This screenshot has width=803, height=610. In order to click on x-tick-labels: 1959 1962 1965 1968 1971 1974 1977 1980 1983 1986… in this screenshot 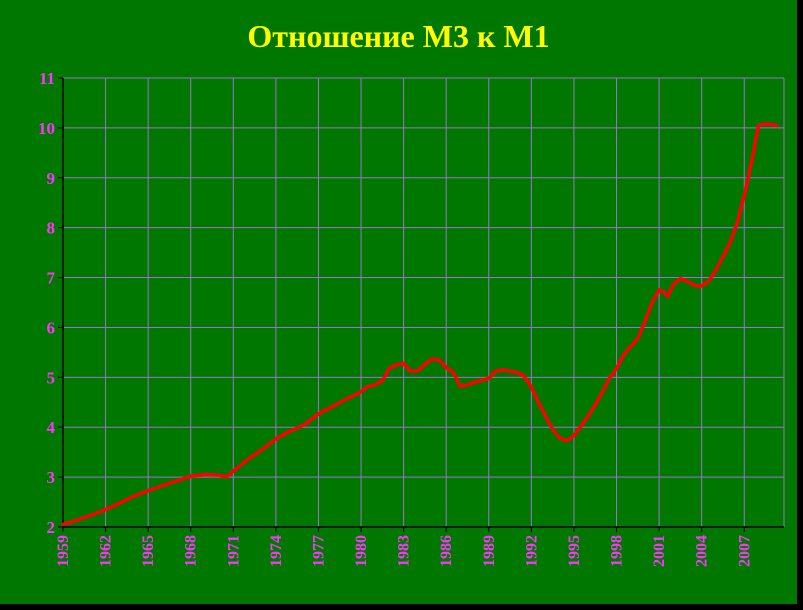, I will do `click(404, 551)`.